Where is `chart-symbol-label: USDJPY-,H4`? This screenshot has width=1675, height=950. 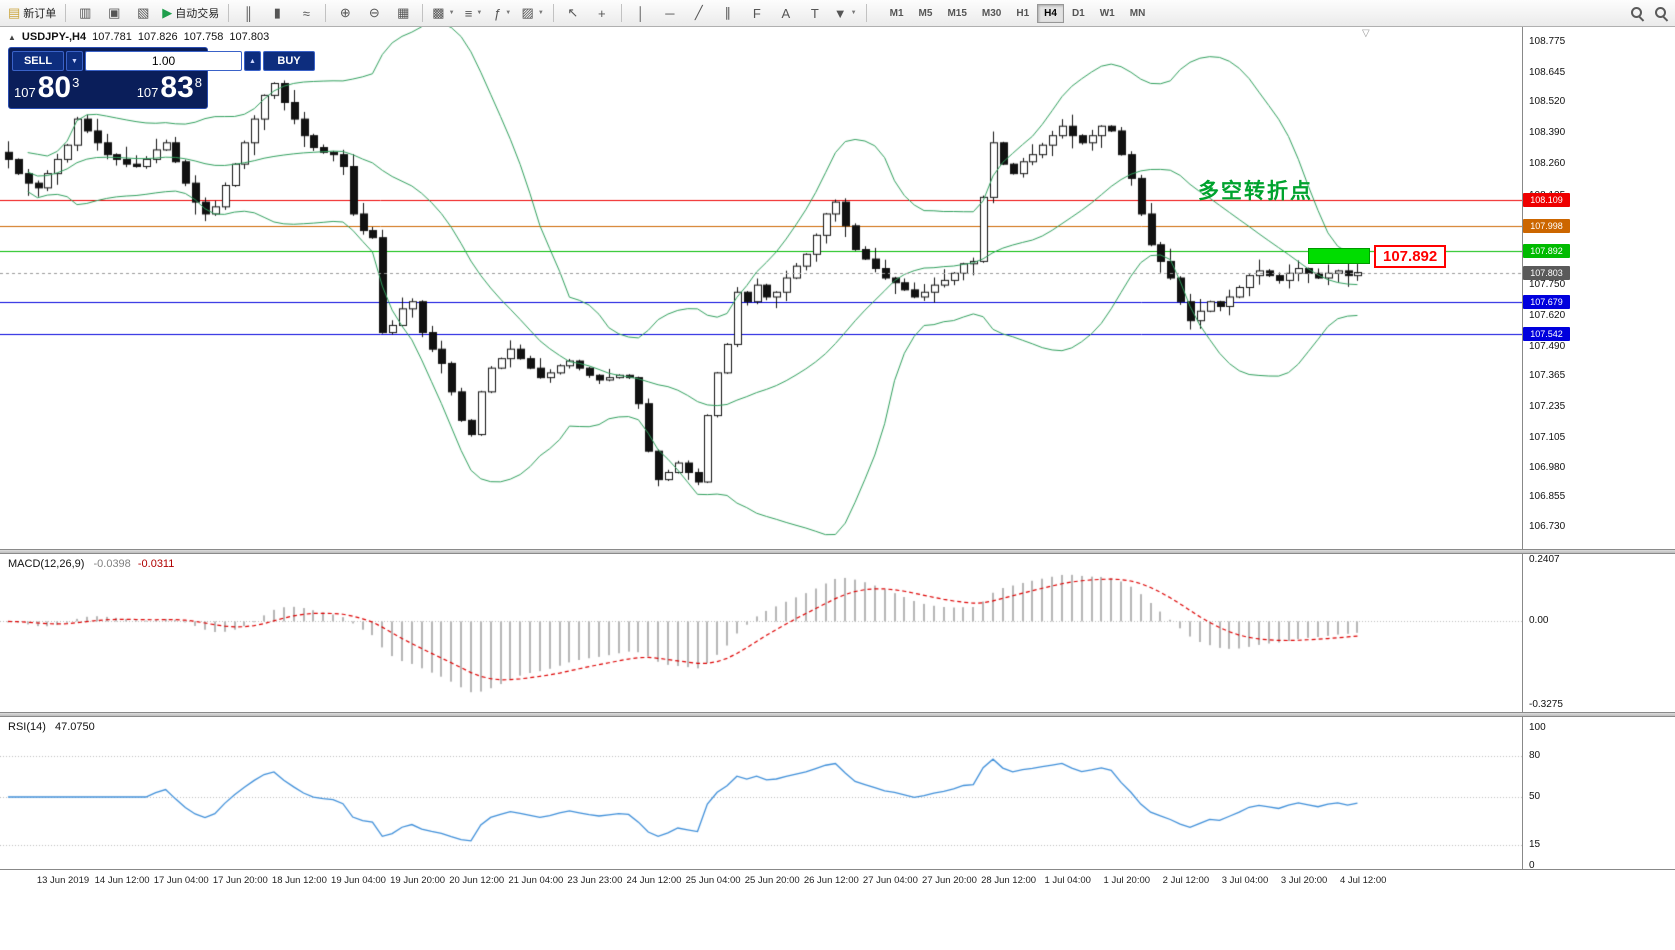 chart-symbol-label: USDJPY-,H4 is located at coordinates (54, 37).